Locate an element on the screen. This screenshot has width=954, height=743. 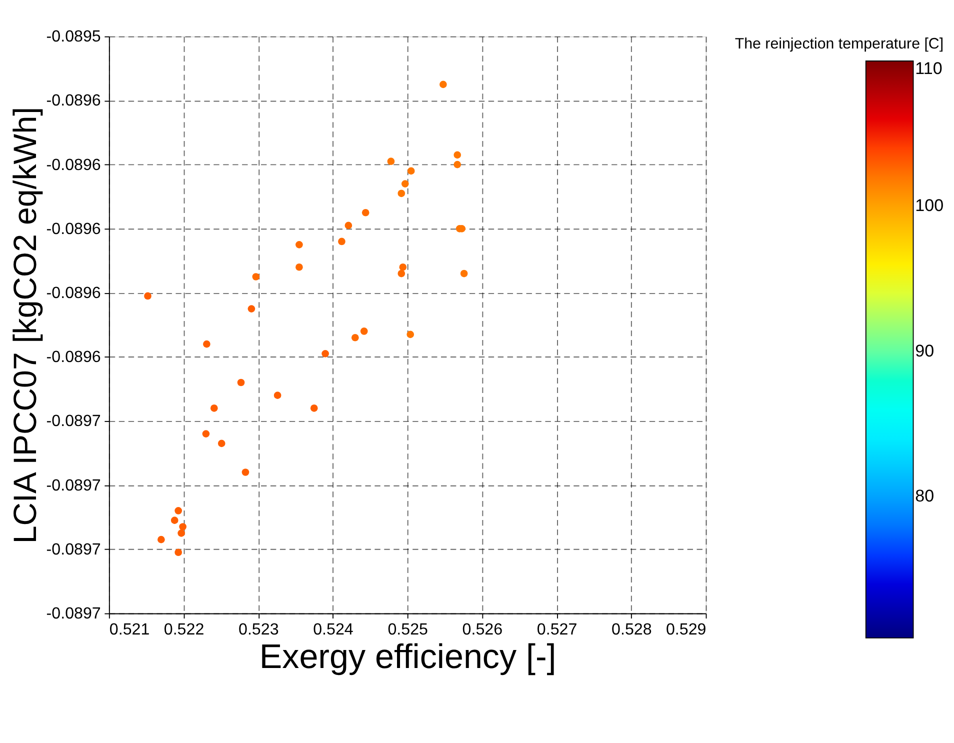
color-bar-label: 100 is located at coordinates (929, 206).